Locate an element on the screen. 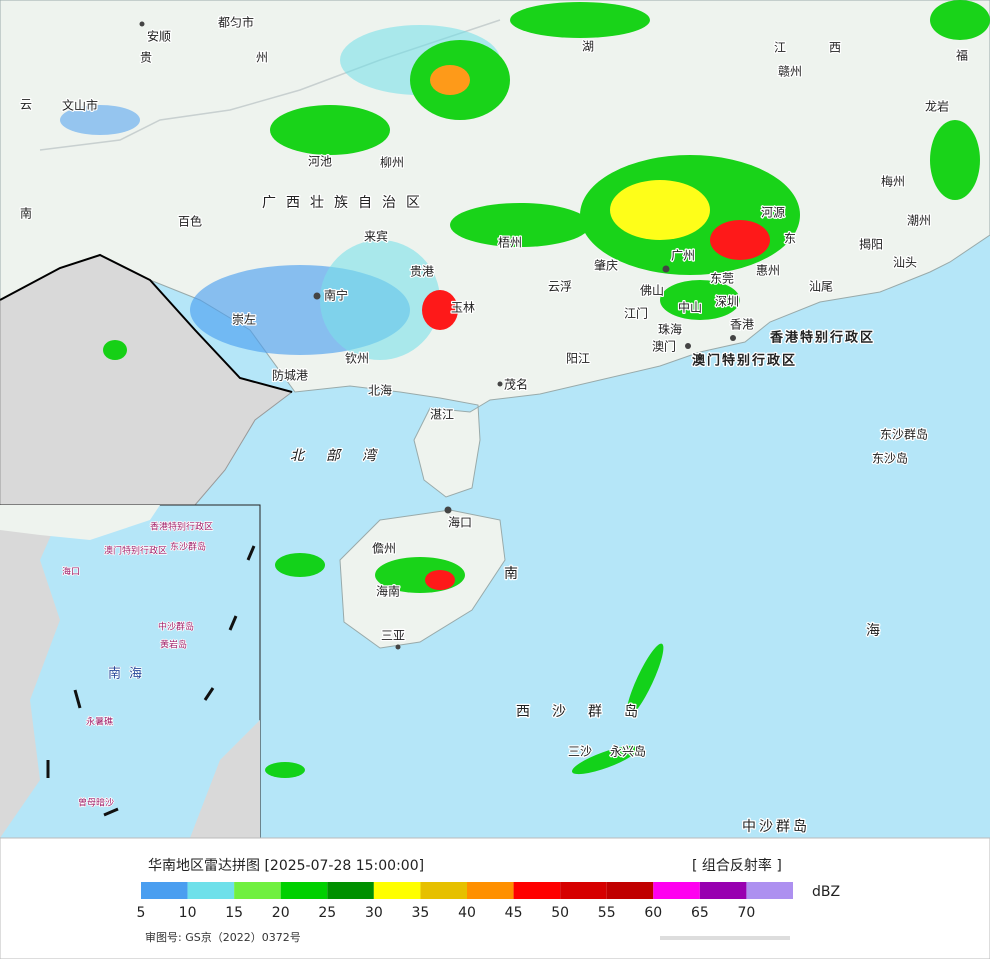  place-label: 东莞 is located at coordinates (722, 279).